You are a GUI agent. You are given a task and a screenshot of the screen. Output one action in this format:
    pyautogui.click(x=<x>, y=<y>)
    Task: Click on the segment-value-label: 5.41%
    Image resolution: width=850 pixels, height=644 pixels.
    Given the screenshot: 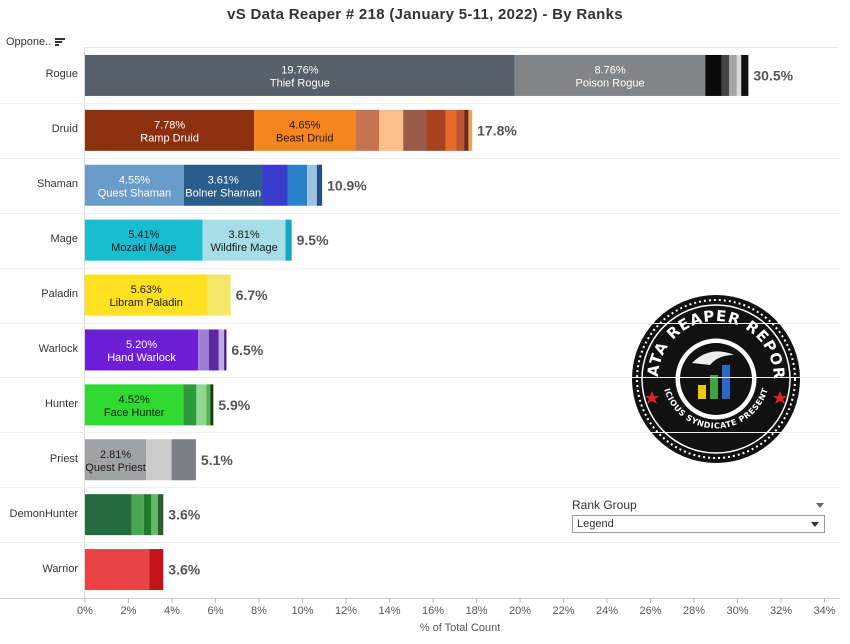 What is the action you would take?
    pyautogui.click(x=143, y=235)
    